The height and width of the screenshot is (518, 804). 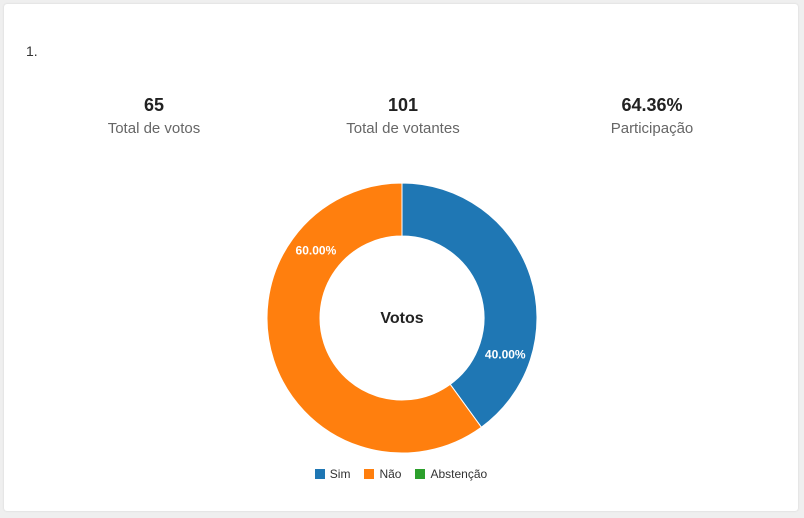 I want to click on slice-sim, so click(x=469, y=305).